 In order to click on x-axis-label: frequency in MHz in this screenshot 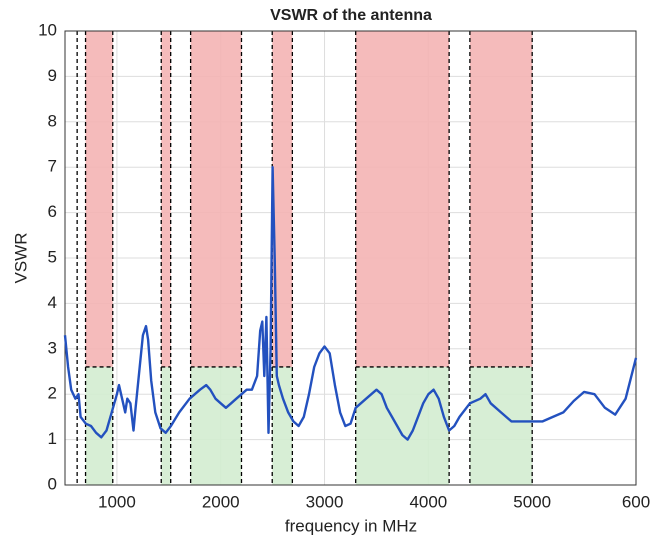, I will do `click(351, 525)`.